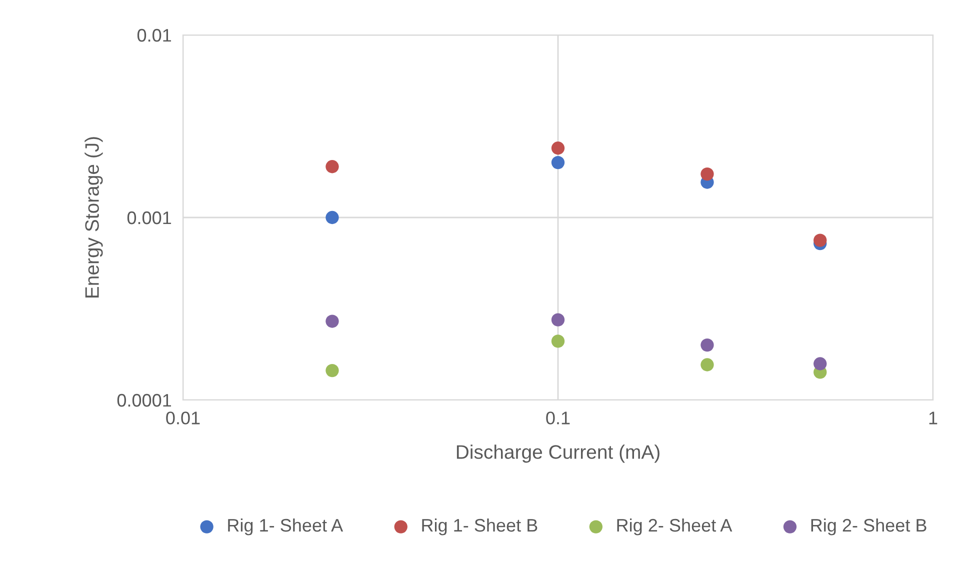 This screenshot has width=958, height=578. What do you see at coordinates (933, 418) in the screenshot?
I see `x-tick-label: 1` at bounding box center [933, 418].